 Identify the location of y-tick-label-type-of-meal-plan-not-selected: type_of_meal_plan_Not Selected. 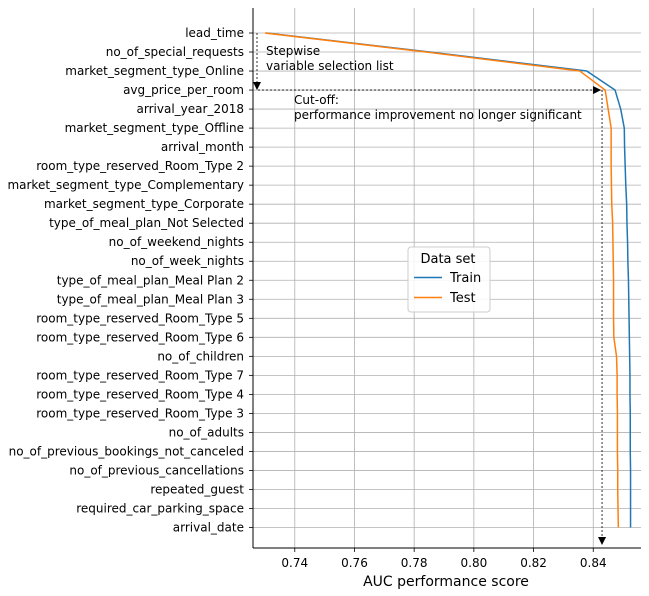
(146, 223).